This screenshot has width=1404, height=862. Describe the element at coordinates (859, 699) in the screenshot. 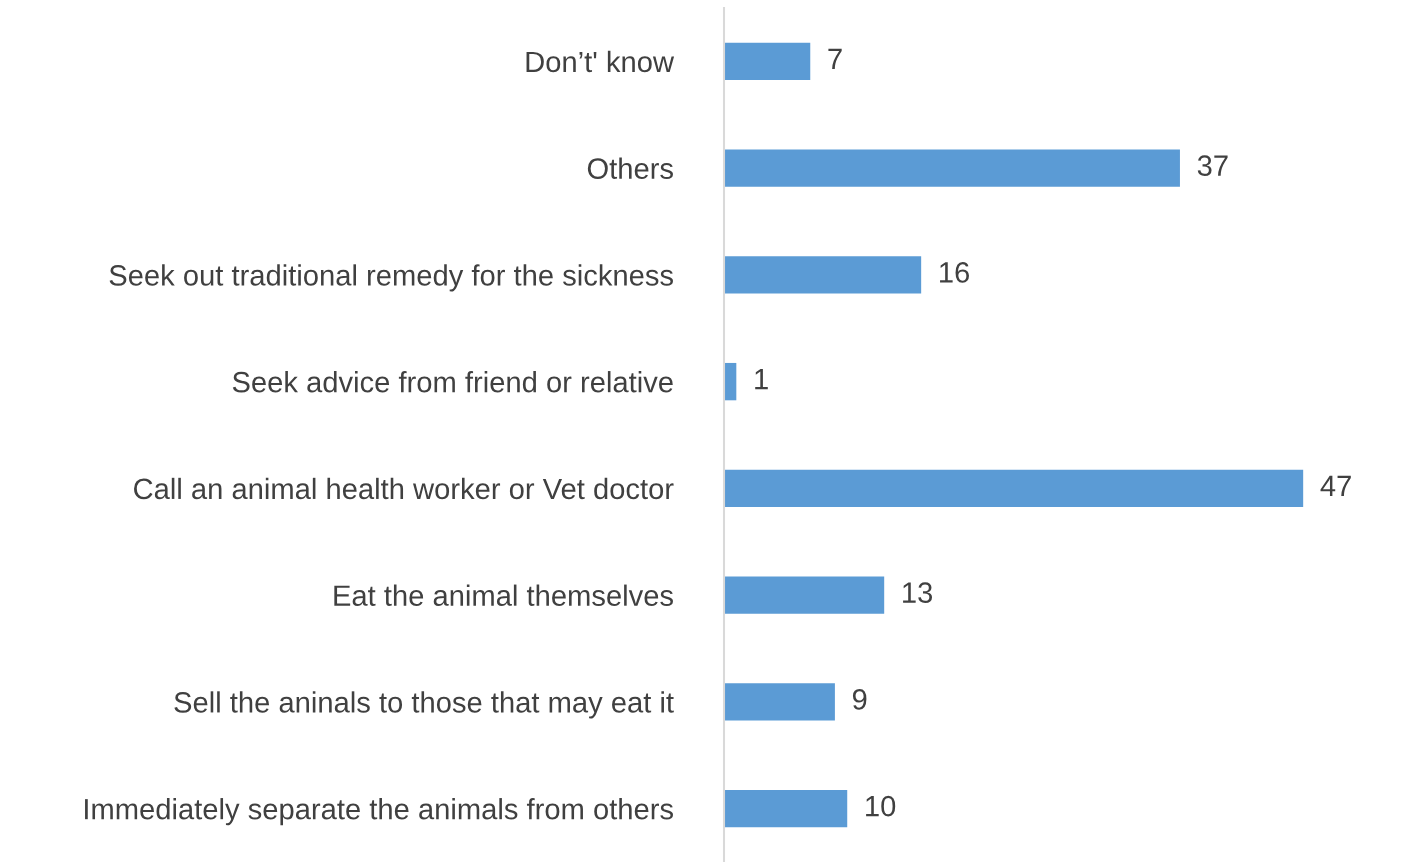

I see `data-label: 9` at that location.